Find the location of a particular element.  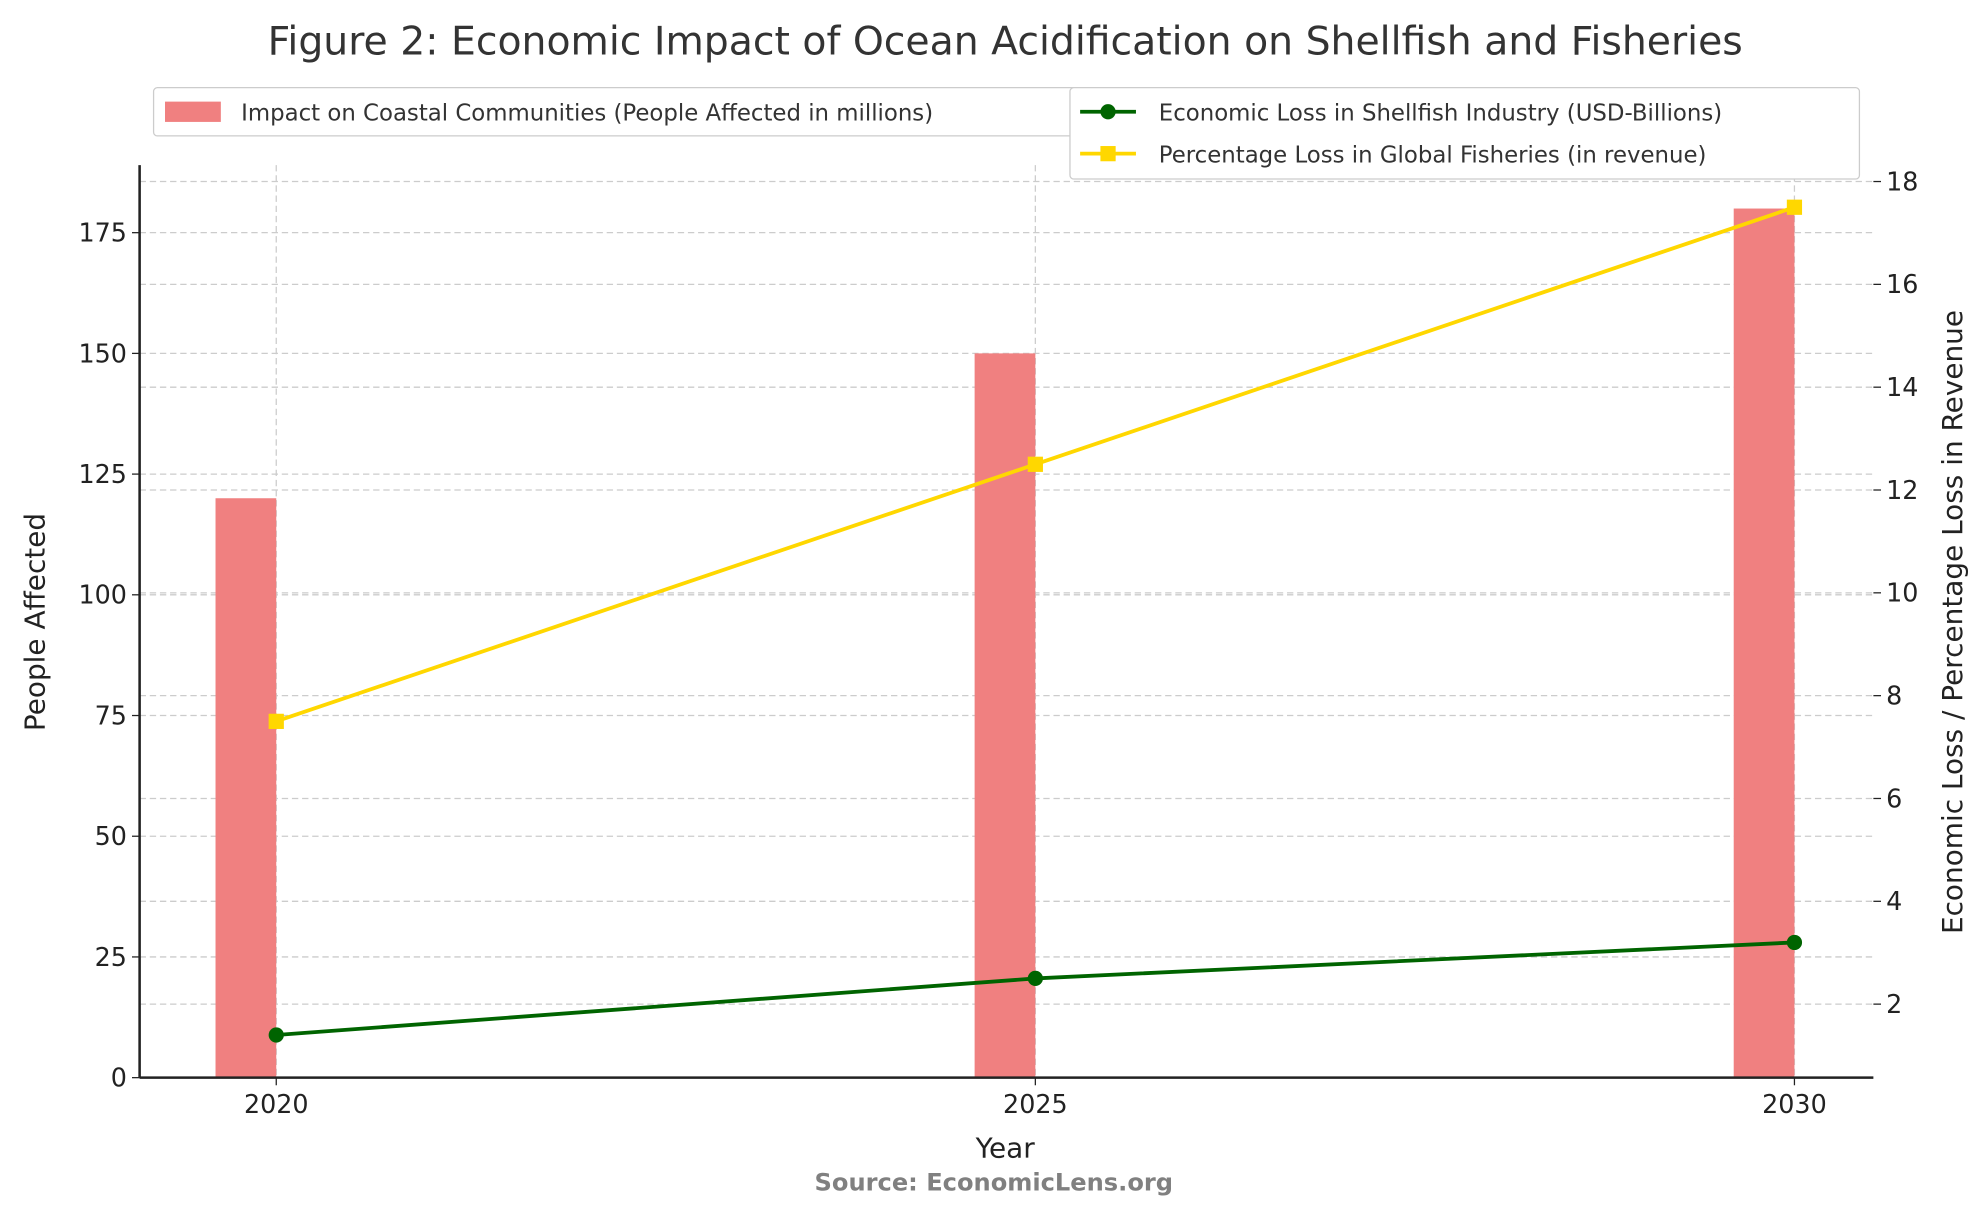

source-note: Source: EconomicLens.org is located at coordinates (994, 1183).